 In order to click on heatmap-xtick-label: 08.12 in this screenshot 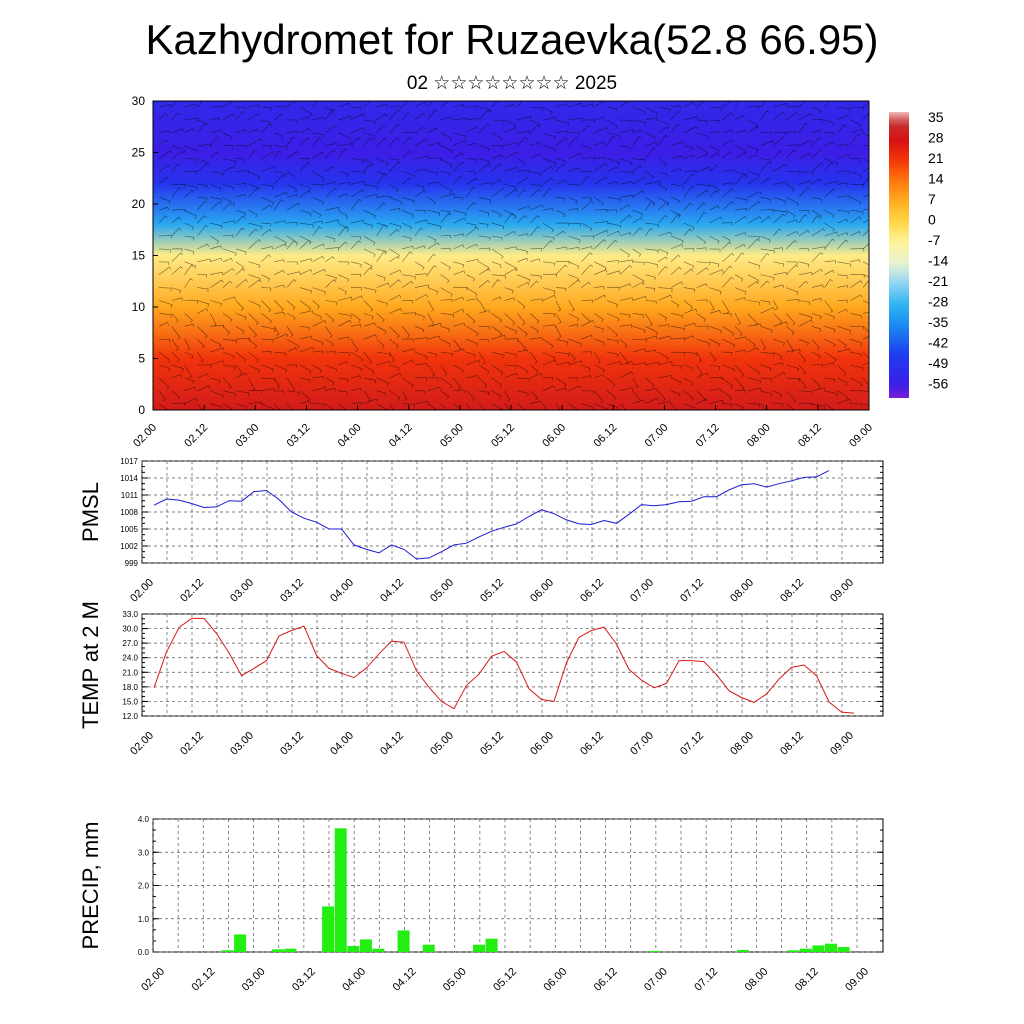, I will do `click(810, 436)`.